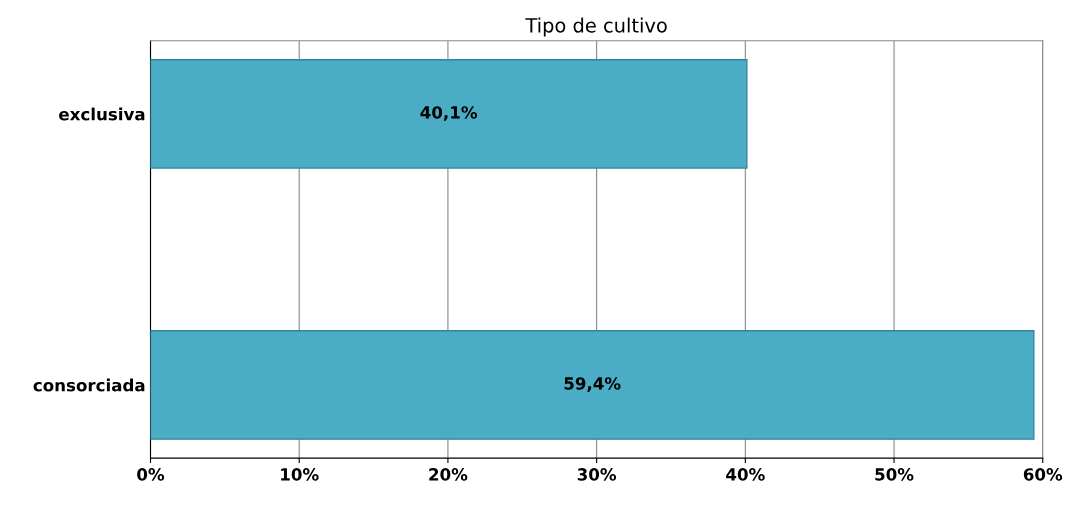 The width and height of the screenshot is (1075, 509). What do you see at coordinates (894, 474) in the screenshot?
I see `x-tick-label: 50%` at bounding box center [894, 474].